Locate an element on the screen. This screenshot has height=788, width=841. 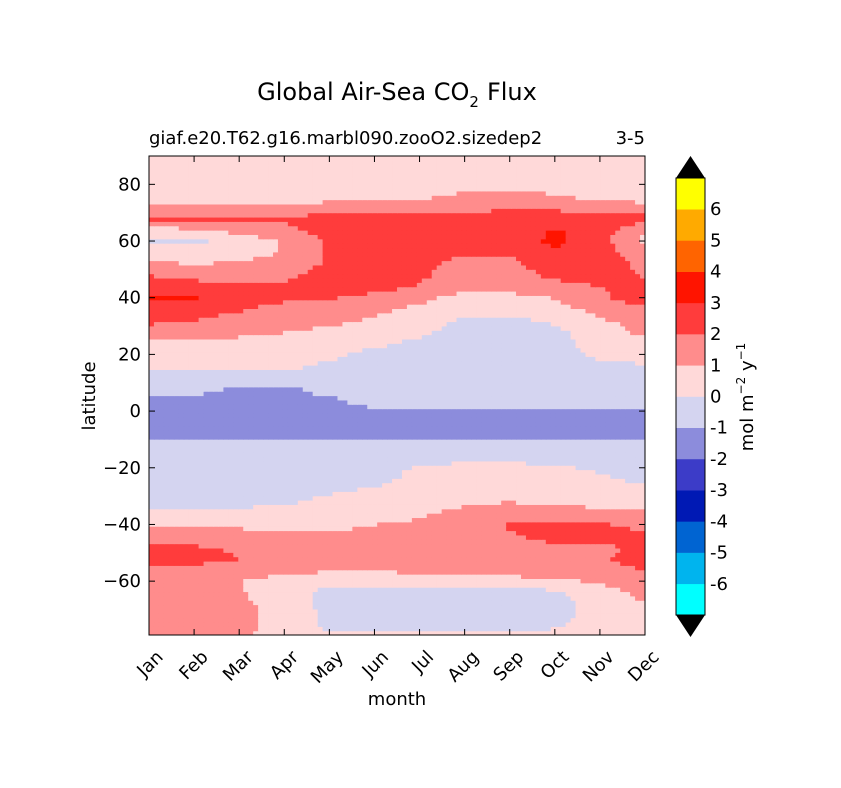
chart-title-subscript: 2 is located at coordinates (474, 102).